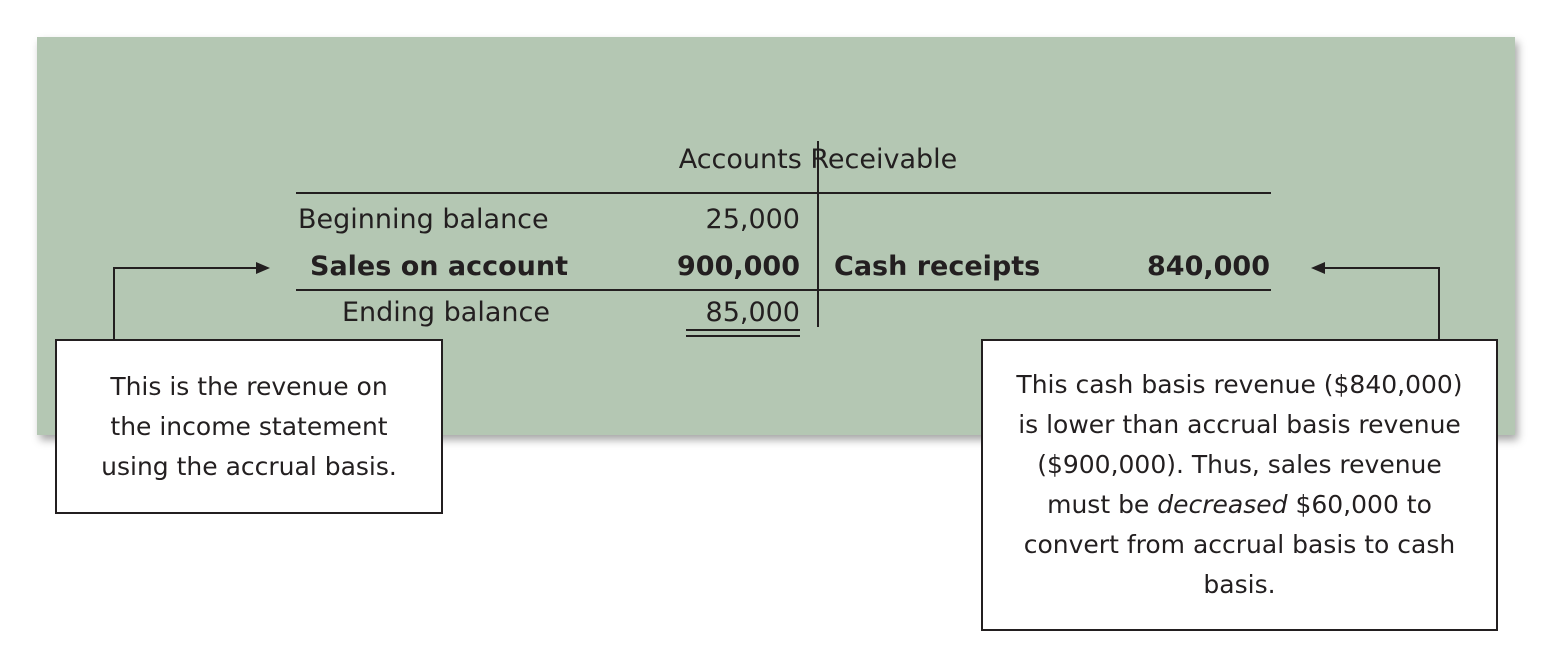 This screenshot has width=1553, height=655. I want to click on beginning-balance-amount: 25,000, so click(752, 219).